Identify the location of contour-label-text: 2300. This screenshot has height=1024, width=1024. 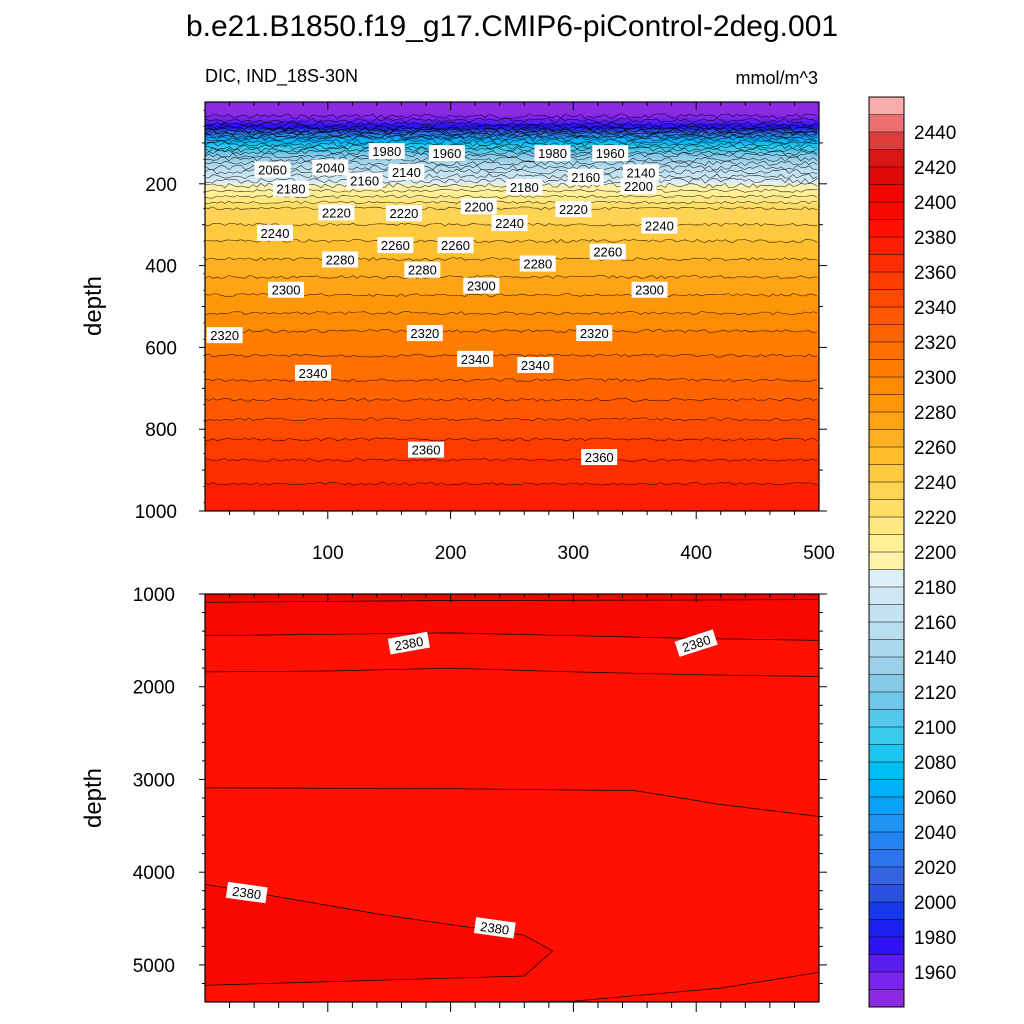
(286, 290).